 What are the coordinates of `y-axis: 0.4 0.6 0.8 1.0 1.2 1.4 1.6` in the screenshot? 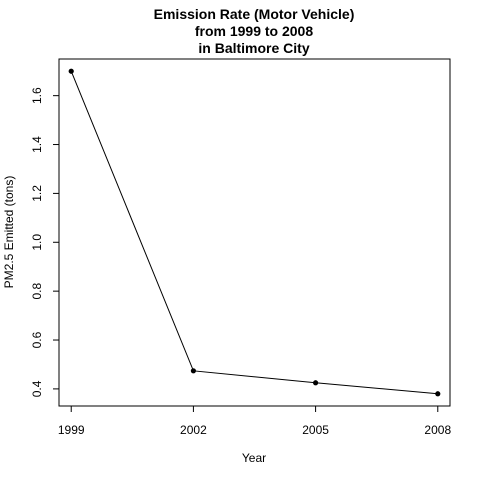 It's located at (44, 242).